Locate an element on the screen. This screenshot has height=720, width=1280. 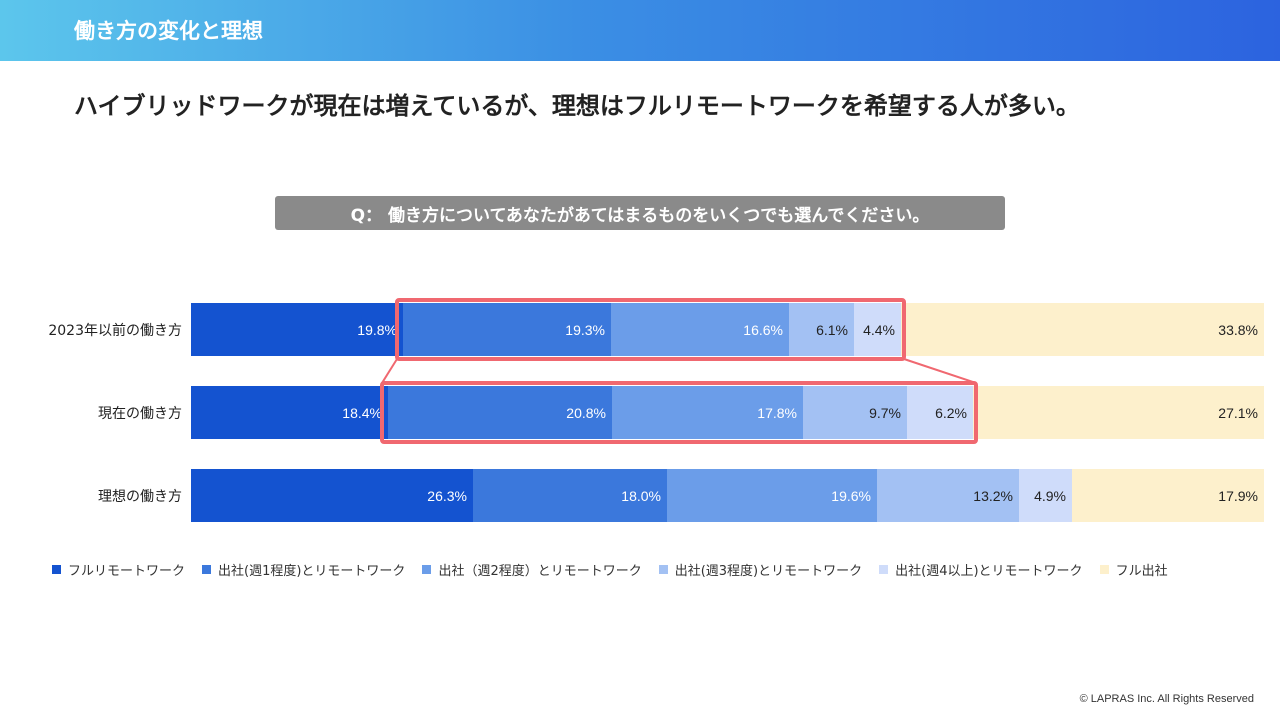
legend-item: フル出社 is located at coordinates (1133, 569).